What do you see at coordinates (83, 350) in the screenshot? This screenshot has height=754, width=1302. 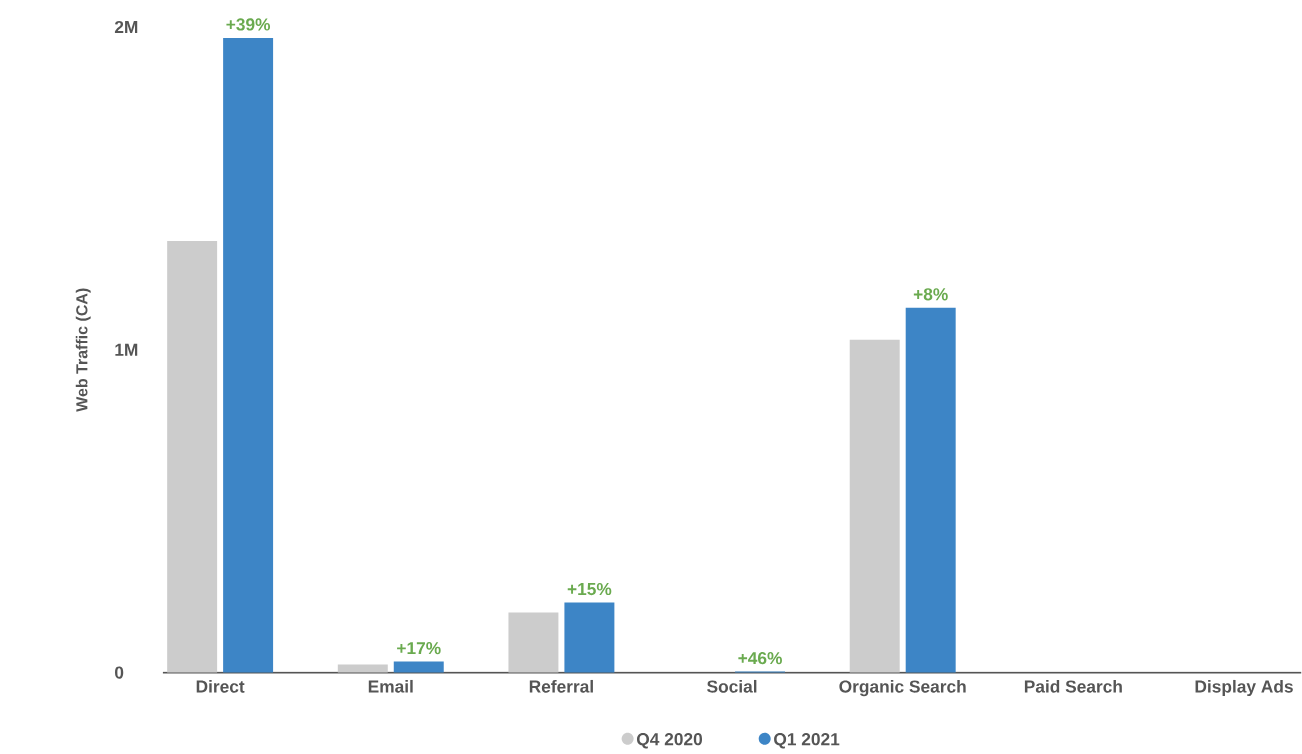 I see `y-axis-title: Web Traffic (CA)` at bounding box center [83, 350].